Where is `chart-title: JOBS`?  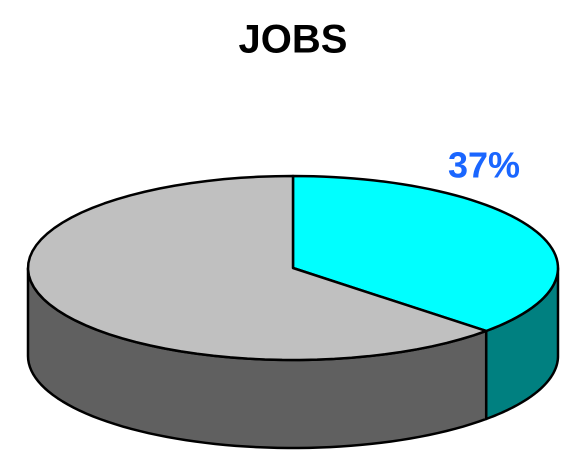
chart-title: JOBS is located at coordinates (293, 40).